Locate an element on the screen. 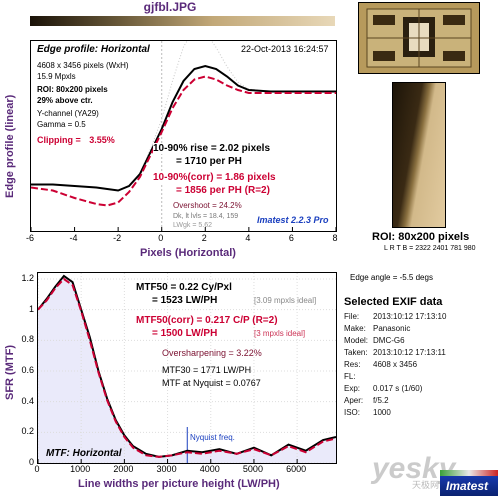 The width and height of the screenshot is (500, 500). edge-x-tick-label: 6 is located at coordinates (291, 238).